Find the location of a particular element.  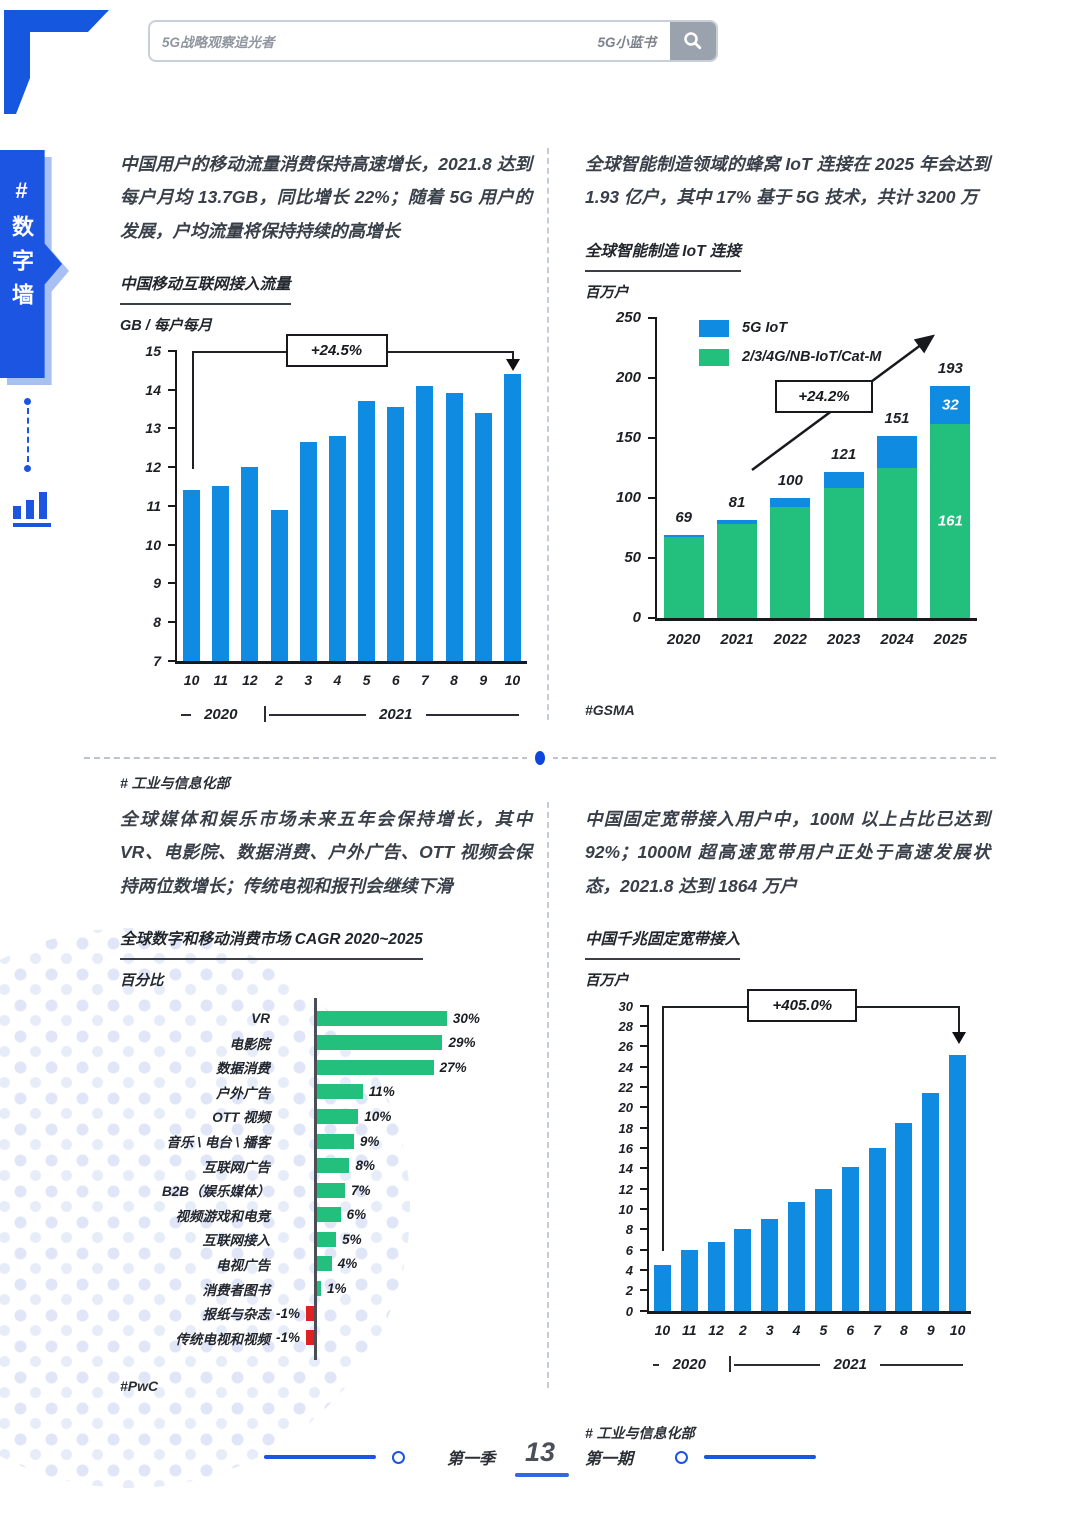

y-tick-label: 10 is located at coordinates (153, 544).